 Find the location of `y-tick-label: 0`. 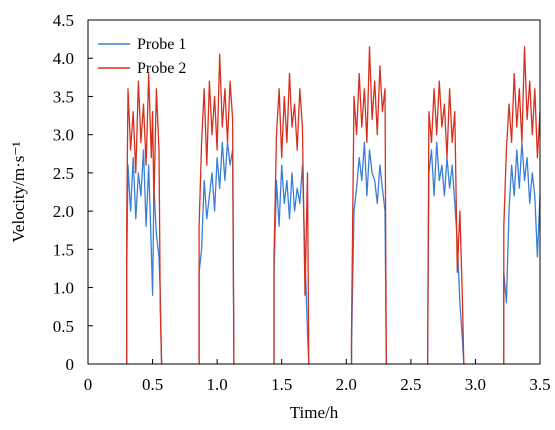

y-tick-label: 0 is located at coordinates (70, 364).